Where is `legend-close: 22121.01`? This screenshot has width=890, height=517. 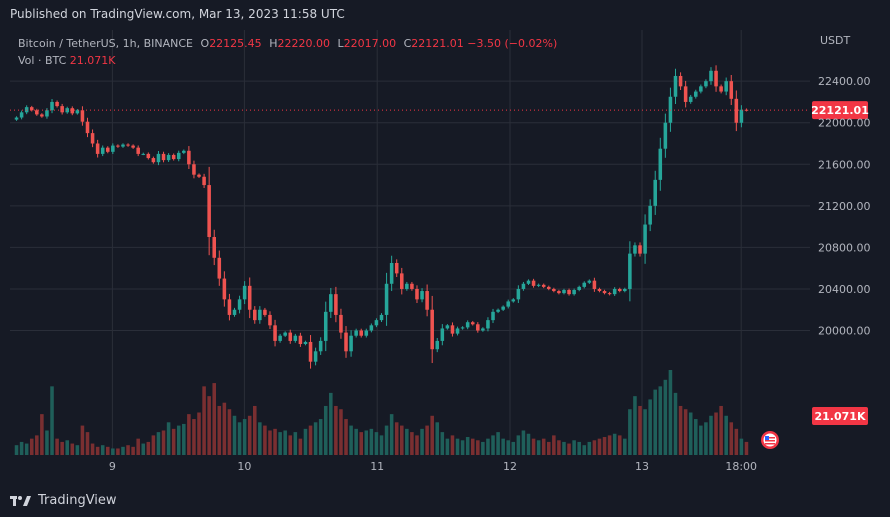
legend-close: 22121.01 is located at coordinates (437, 43).